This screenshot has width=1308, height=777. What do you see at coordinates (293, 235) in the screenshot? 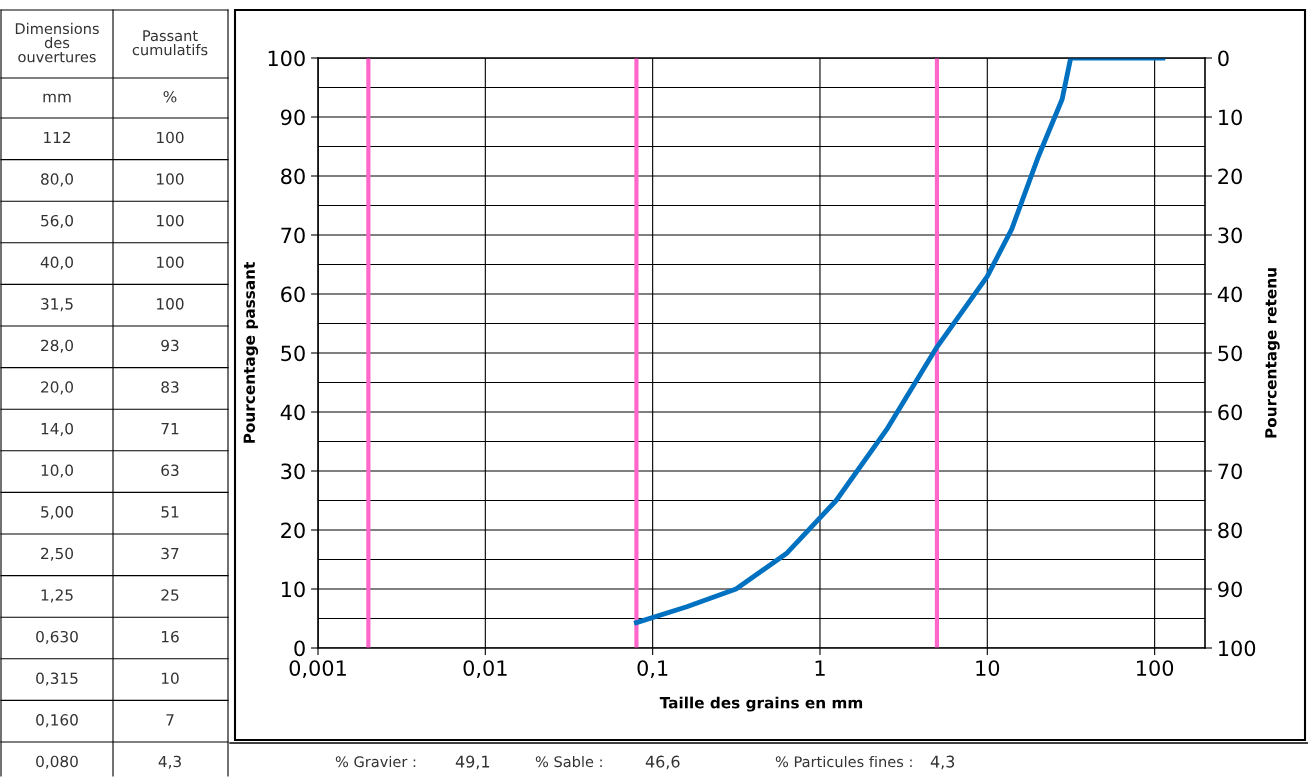
I see `y-tick-label: 70` at bounding box center [293, 235].